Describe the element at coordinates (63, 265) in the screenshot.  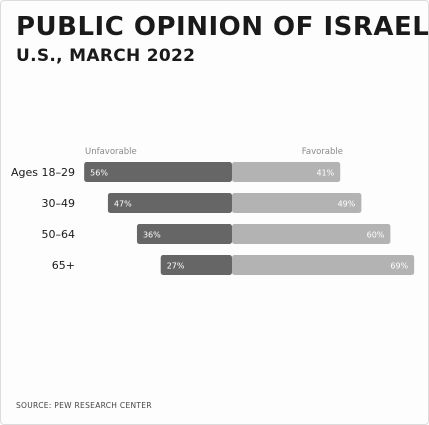
I see `category-label: 65+` at that location.